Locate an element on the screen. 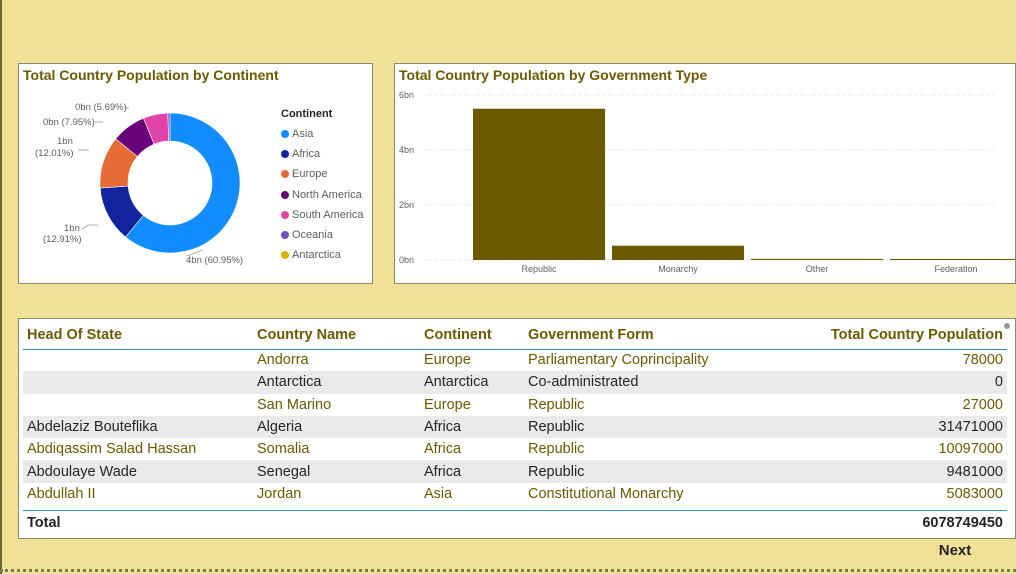  column-header-total-country-population: Total Country Population is located at coordinates (875, 334).